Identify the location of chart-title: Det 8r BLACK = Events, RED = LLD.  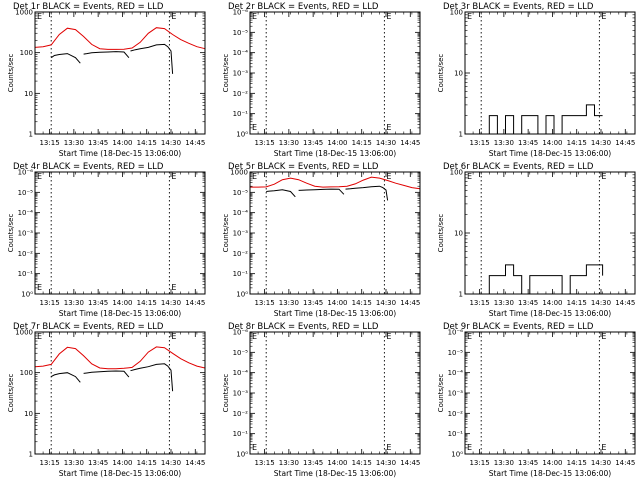
(303, 327).